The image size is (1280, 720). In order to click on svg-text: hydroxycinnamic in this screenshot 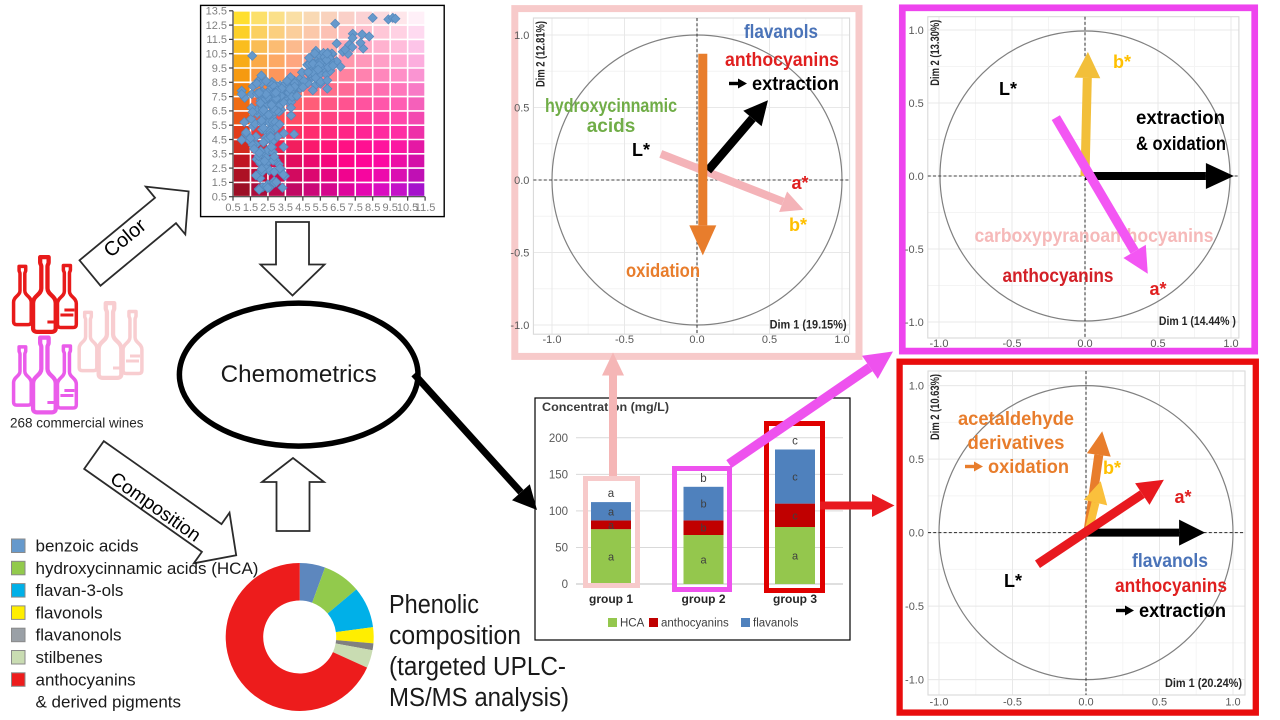, I will do `click(611, 106)`.